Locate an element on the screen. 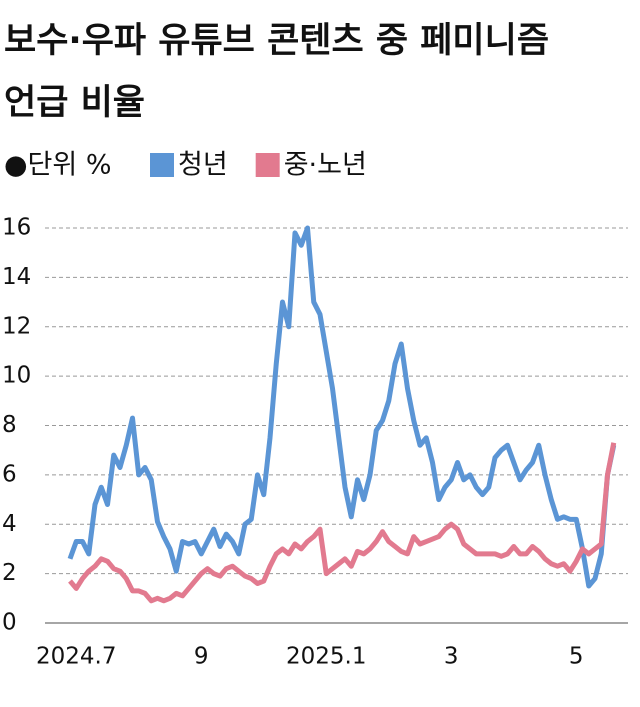 This screenshot has width=640, height=707. chart-title: 보수·우파 유튜브 콘텐츠 중 페미니즘 is located at coordinates (276, 41).